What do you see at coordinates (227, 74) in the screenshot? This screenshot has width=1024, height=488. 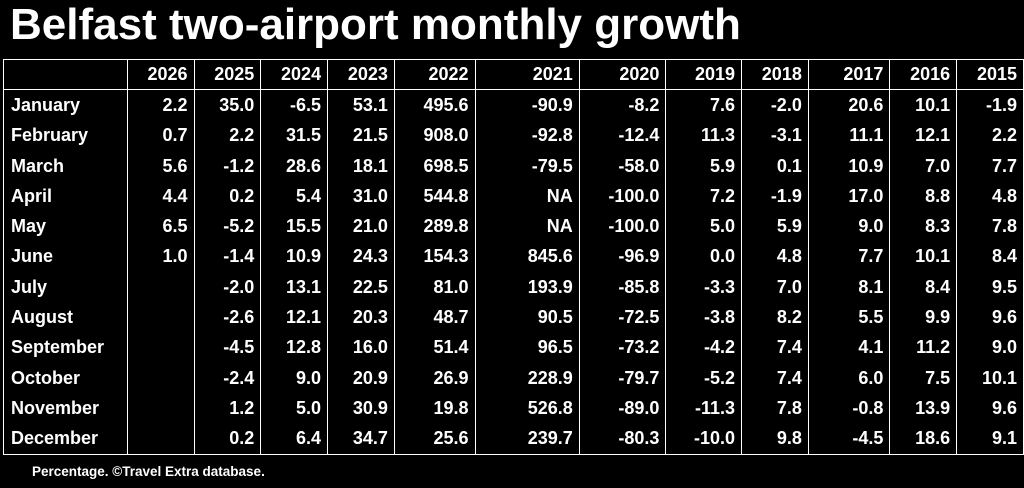 I see `column-header-2025: 2025` at bounding box center [227, 74].